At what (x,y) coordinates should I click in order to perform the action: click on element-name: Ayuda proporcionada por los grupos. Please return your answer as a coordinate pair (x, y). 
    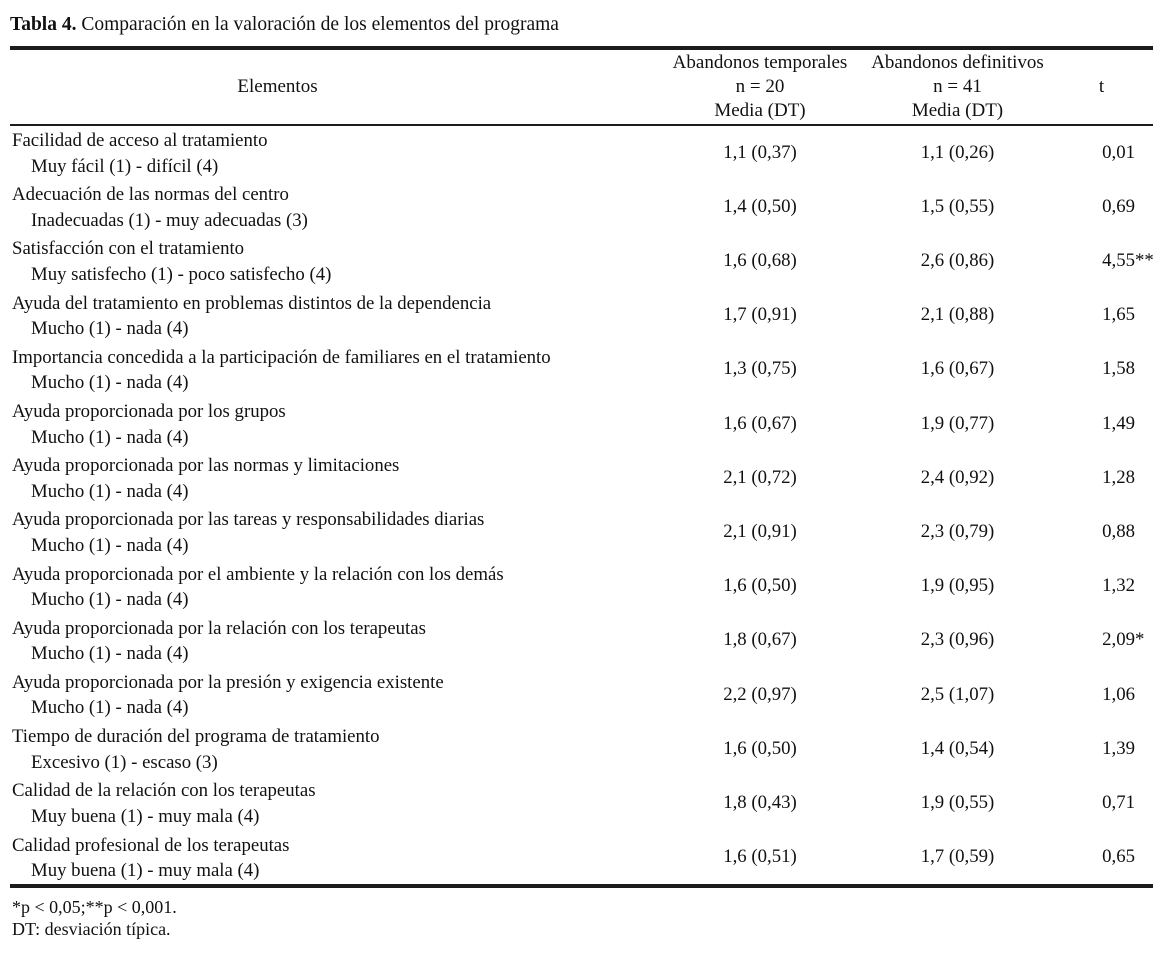
    Looking at the image, I should click on (149, 412).